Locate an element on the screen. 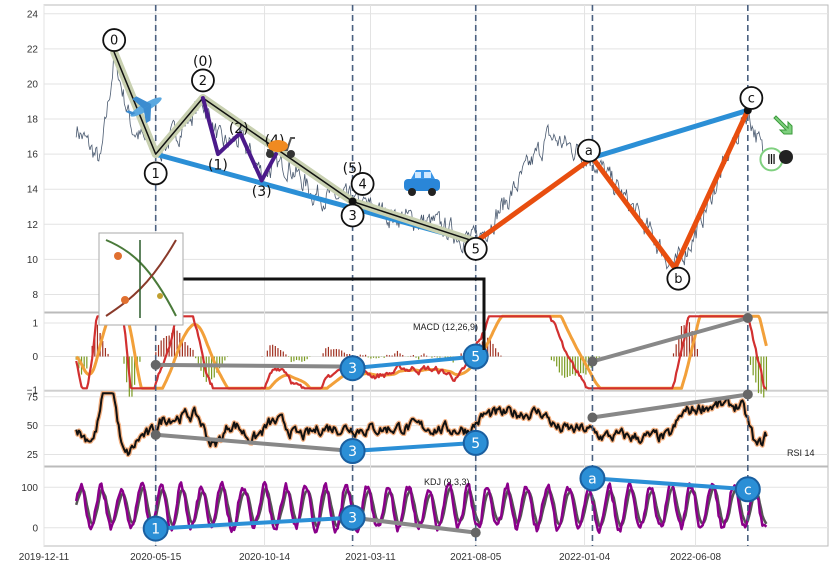 This screenshot has width=833, height=568. y-tick-label: −1 is located at coordinates (33, 391).